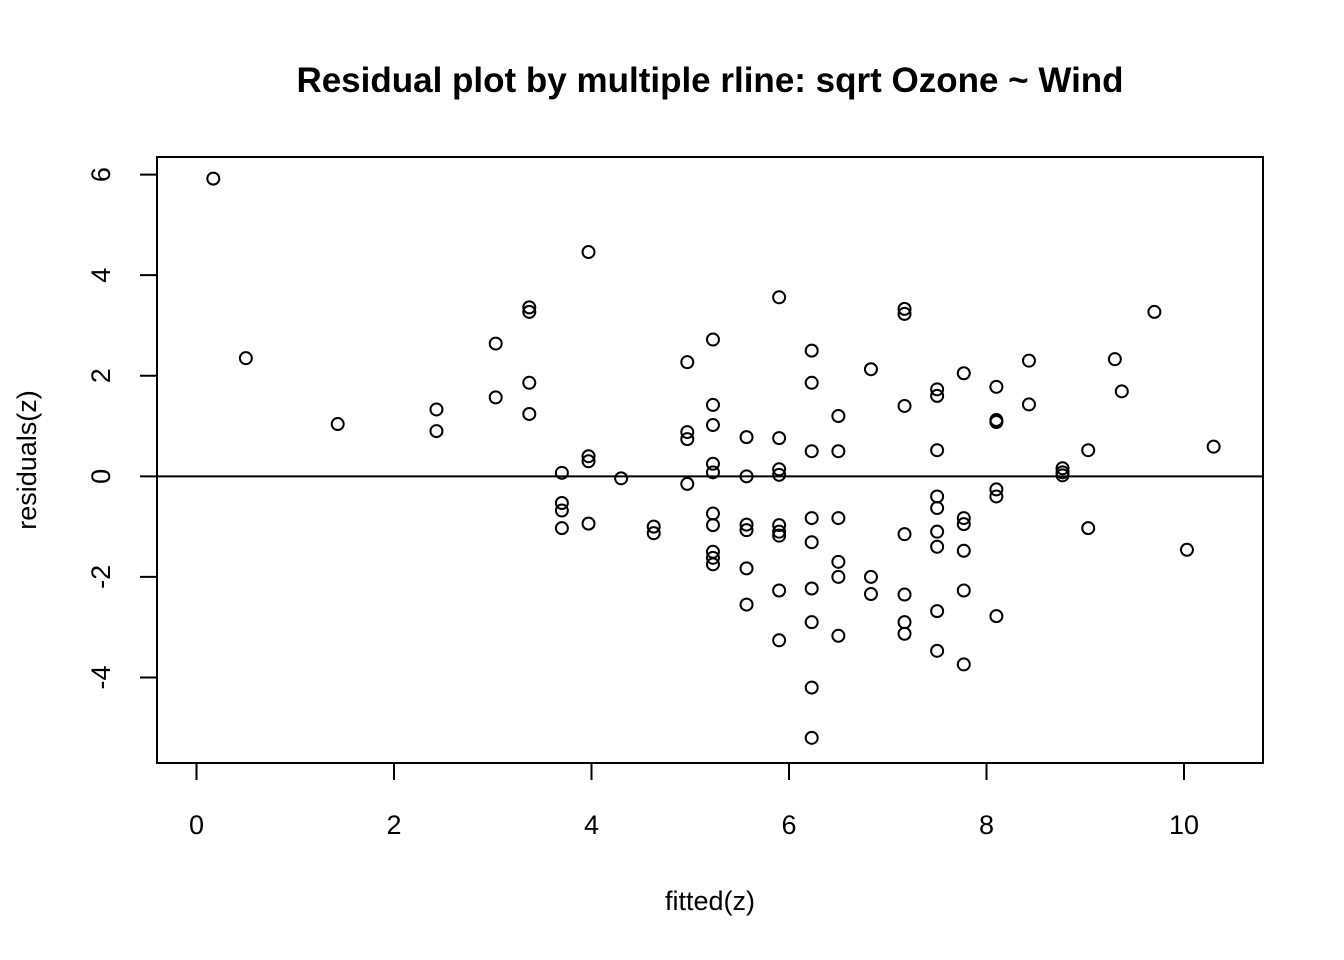 The image size is (1344, 960). What do you see at coordinates (1184, 825) in the screenshot?
I see `x-tick-label: 10` at bounding box center [1184, 825].